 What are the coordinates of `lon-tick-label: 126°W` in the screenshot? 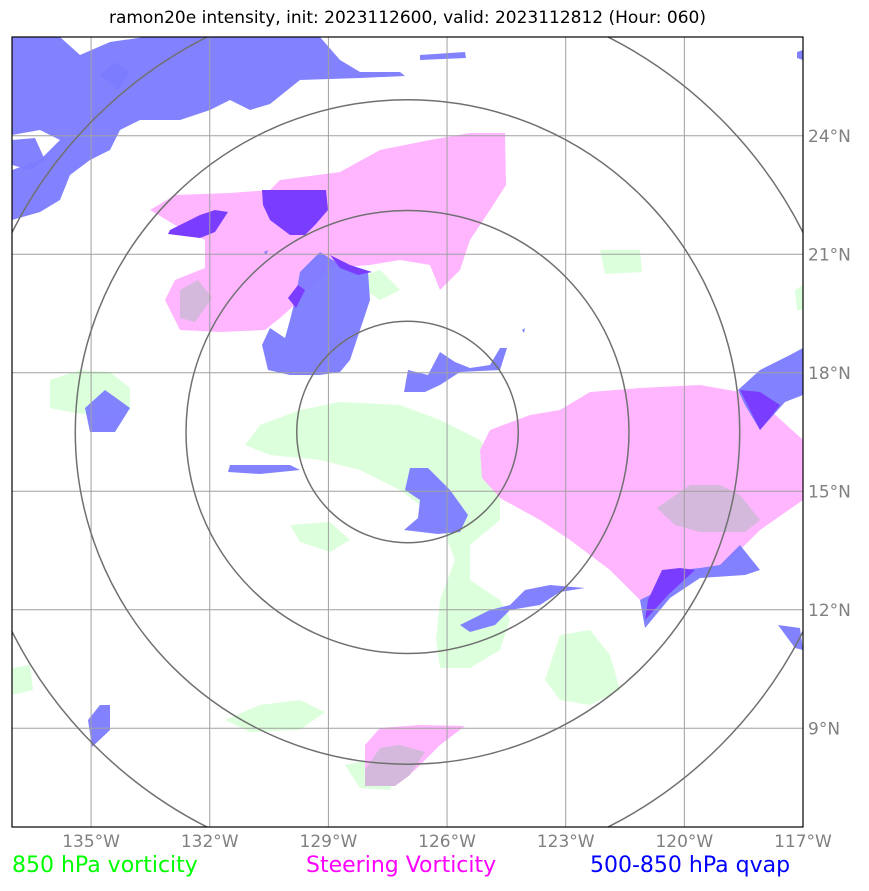 It's located at (447, 842).